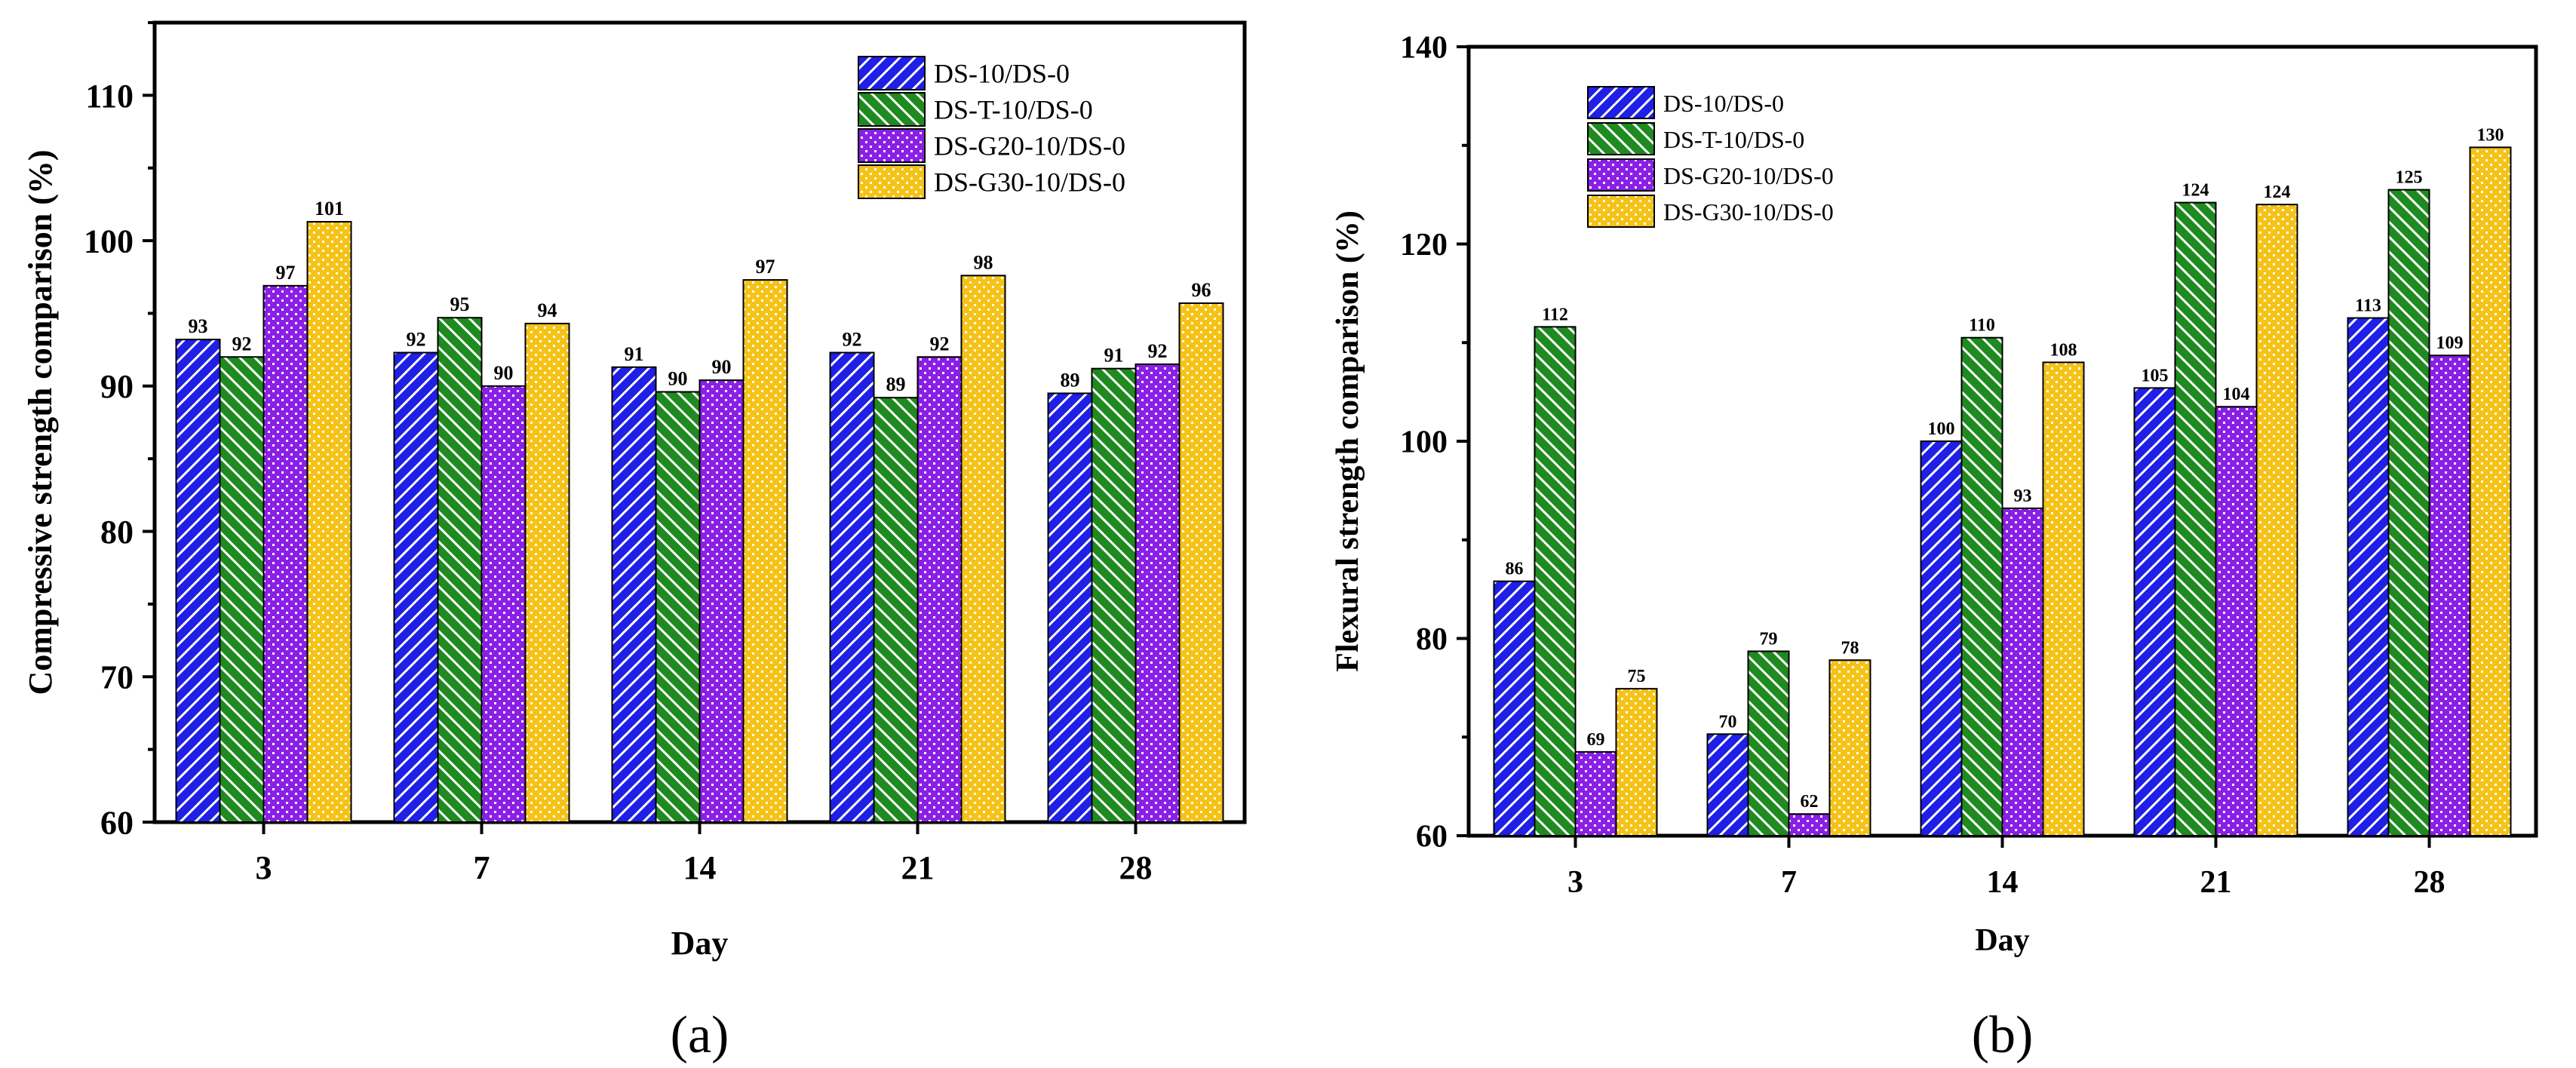  What do you see at coordinates (1850, 648) in the screenshot?
I see `data-label: 78` at bounding box center [1850, 648].